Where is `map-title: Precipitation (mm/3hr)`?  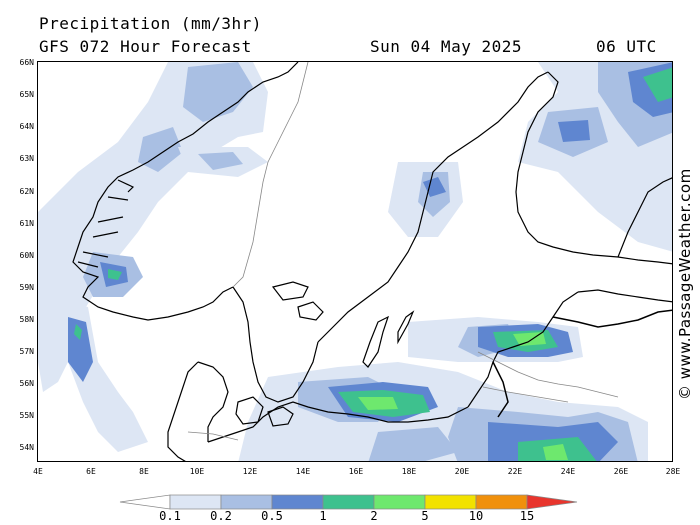 map-title: Precipitation (mm/3hr) is located at coordinates (150, 23).